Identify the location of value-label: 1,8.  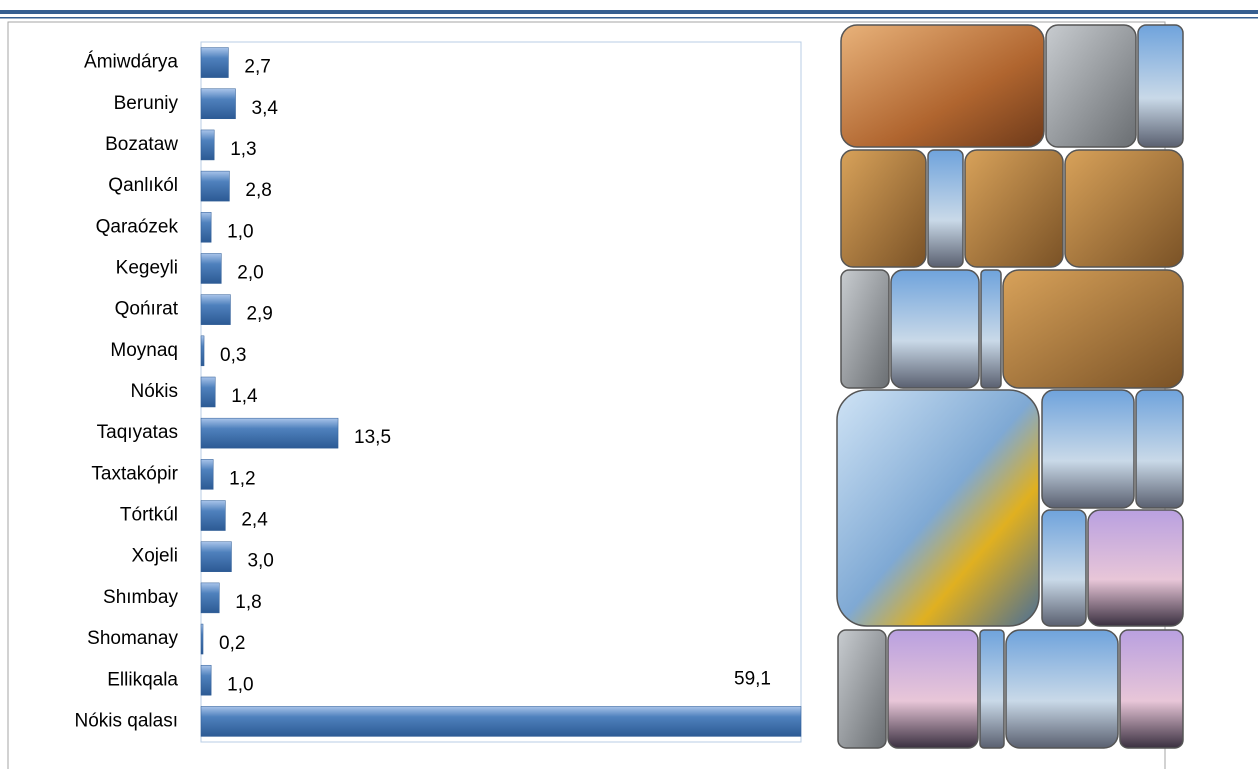
(248, 602).